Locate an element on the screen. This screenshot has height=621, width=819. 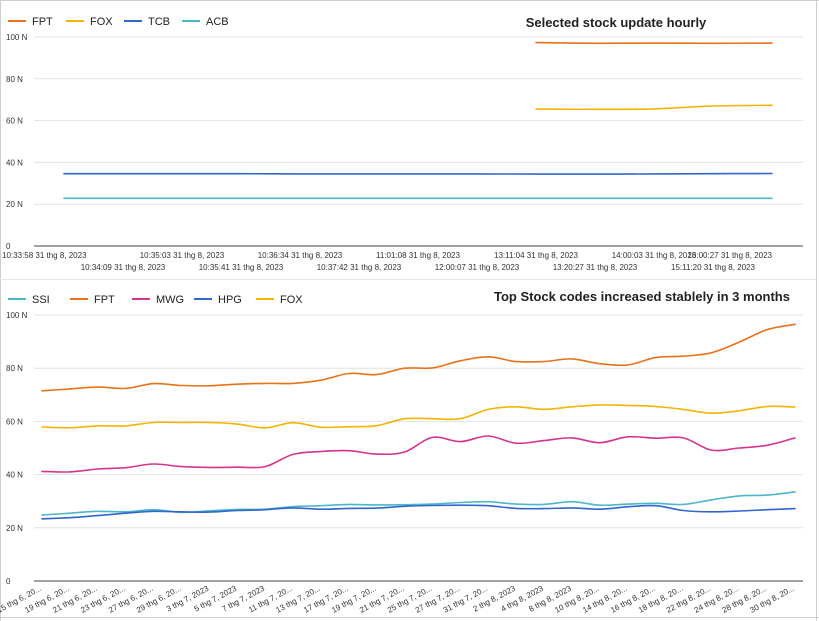
legend-item-mwg: MWG is located at coordinates (158, 300).